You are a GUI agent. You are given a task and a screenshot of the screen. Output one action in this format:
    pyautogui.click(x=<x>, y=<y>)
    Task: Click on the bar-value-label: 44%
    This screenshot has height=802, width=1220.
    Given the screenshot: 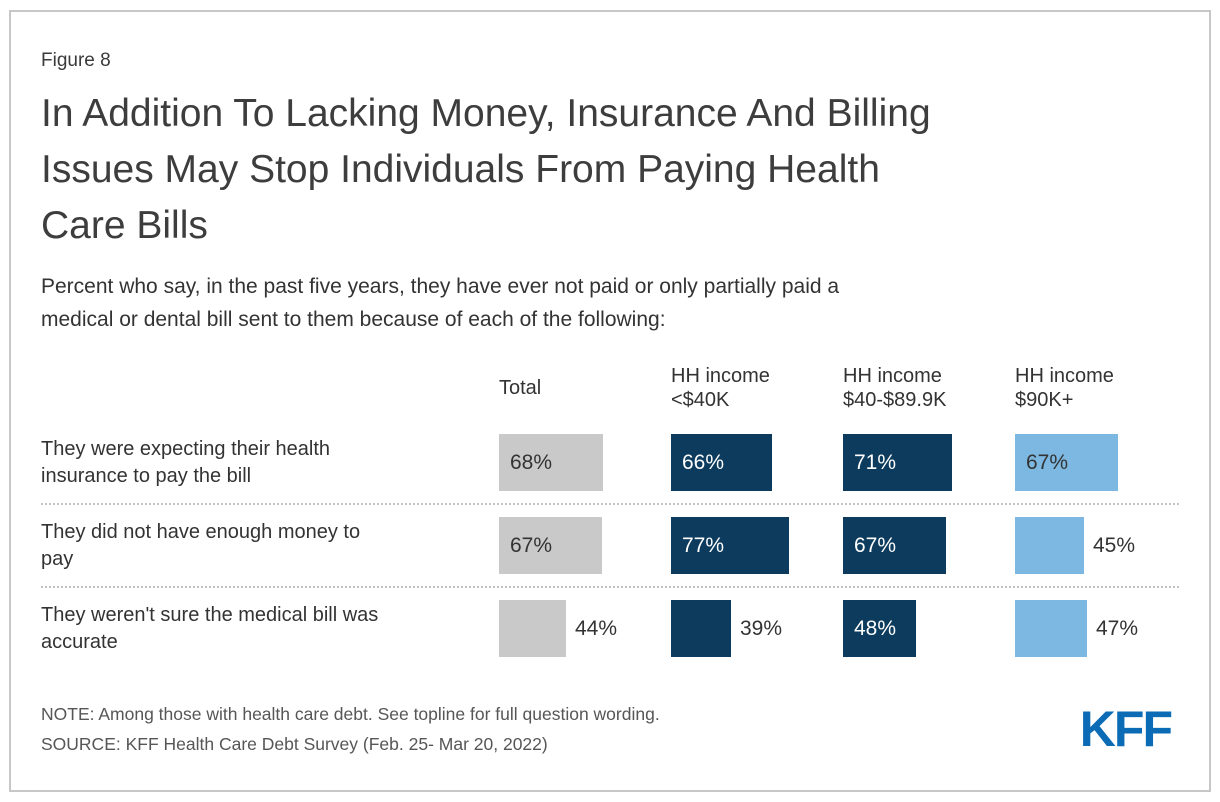 What is the action you would take?
    pyautogui.click(x=596, y=628)
    